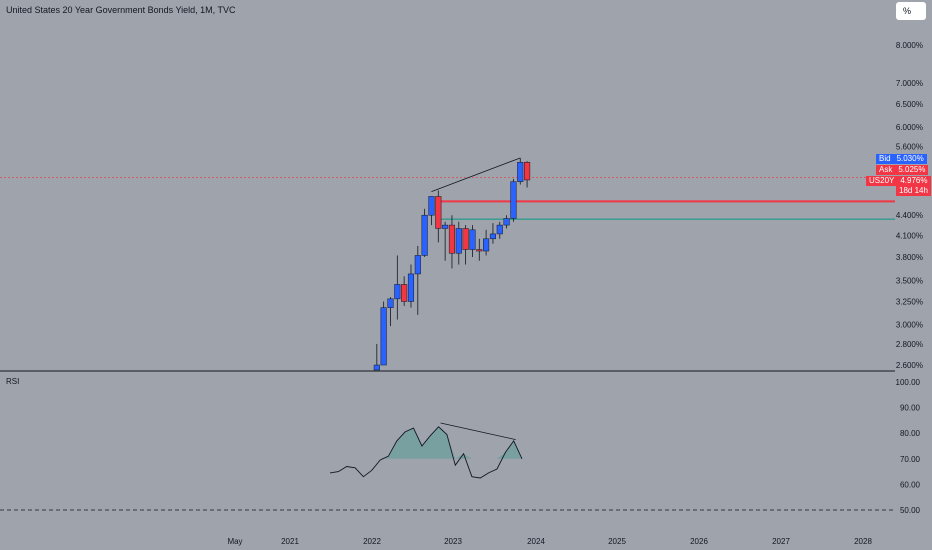 This screenshot has height=550, width=932. Describe the element at coordinates (13, 381) in the screenshot. I see `rsi-pane-label: RSI` at that location.